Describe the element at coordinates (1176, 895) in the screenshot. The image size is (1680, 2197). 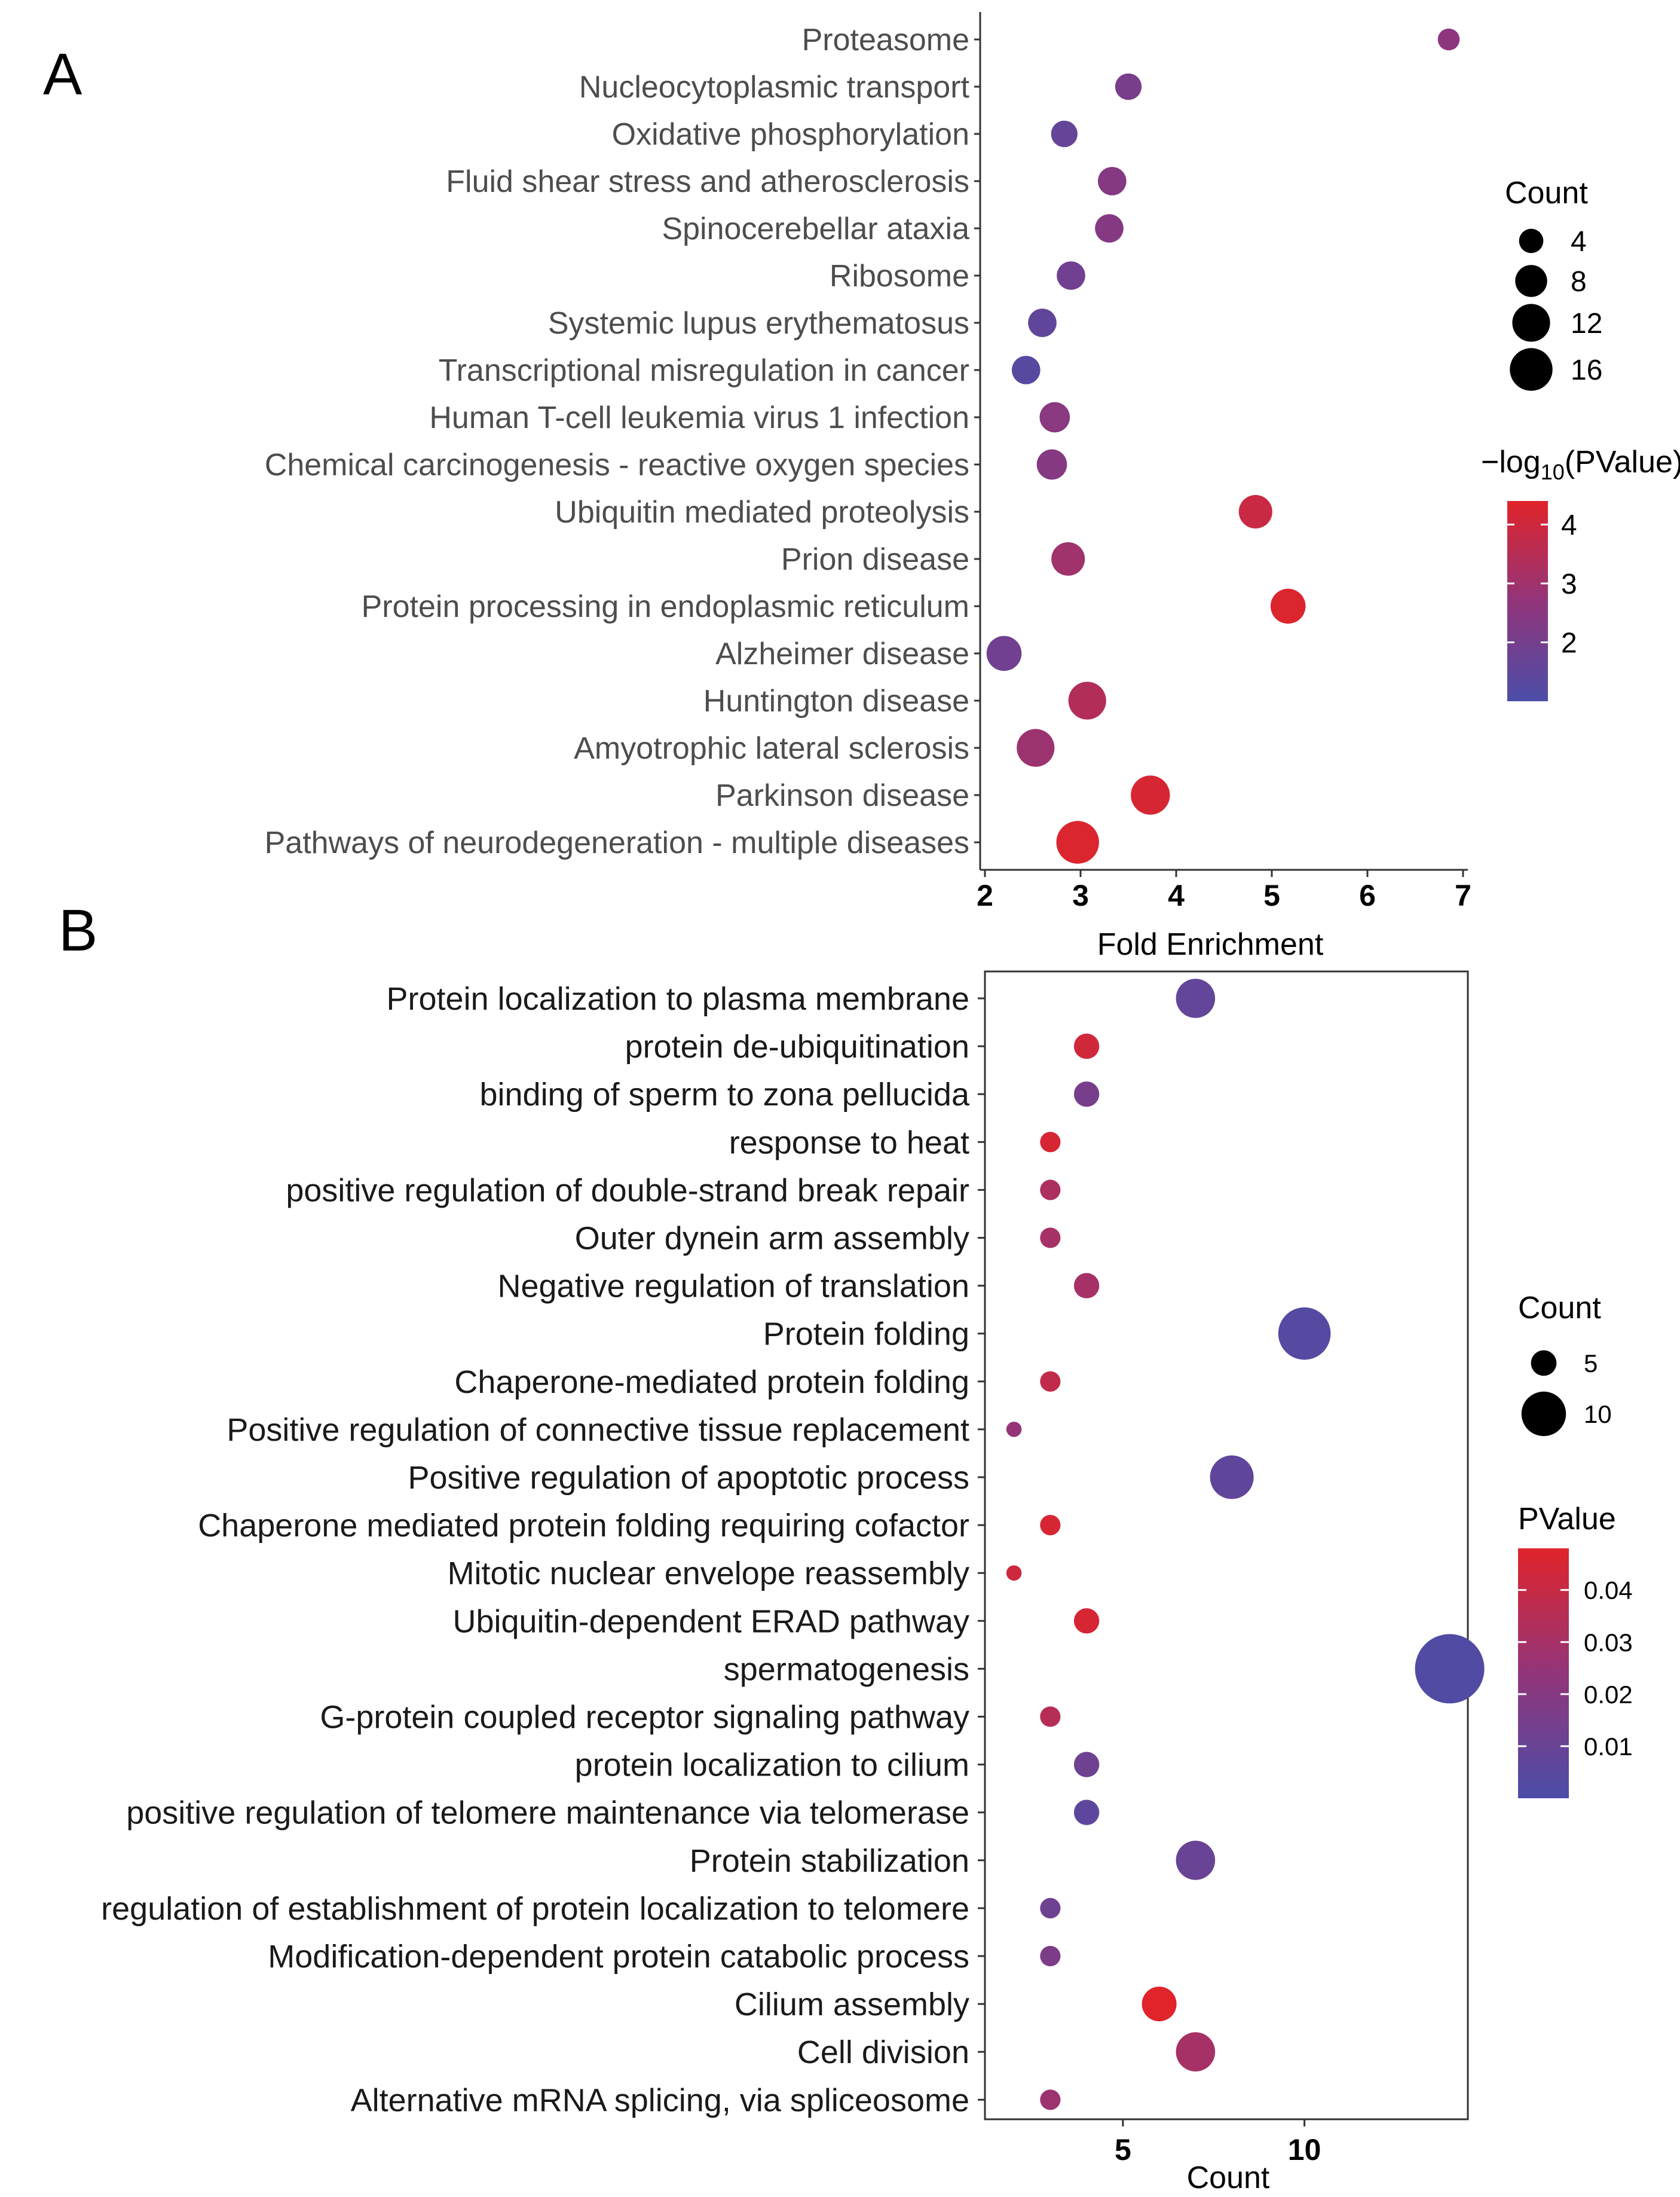
I see `panel-a-x-tick-label: 4` at that location.